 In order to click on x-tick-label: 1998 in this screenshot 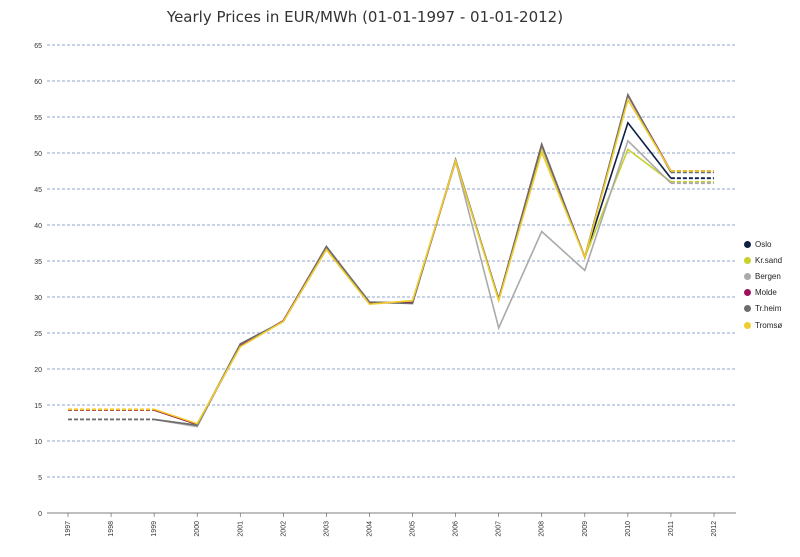, I will do `click(111, 529)`.